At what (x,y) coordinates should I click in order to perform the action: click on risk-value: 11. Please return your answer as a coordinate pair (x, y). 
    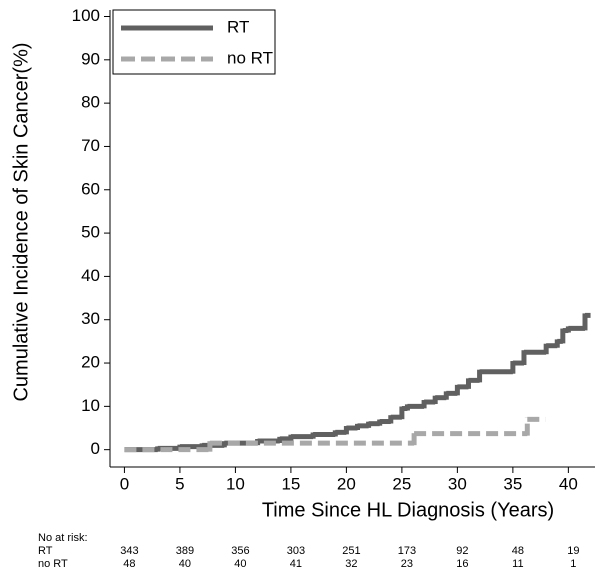
    Looking at the image, I should click on (517, 564).